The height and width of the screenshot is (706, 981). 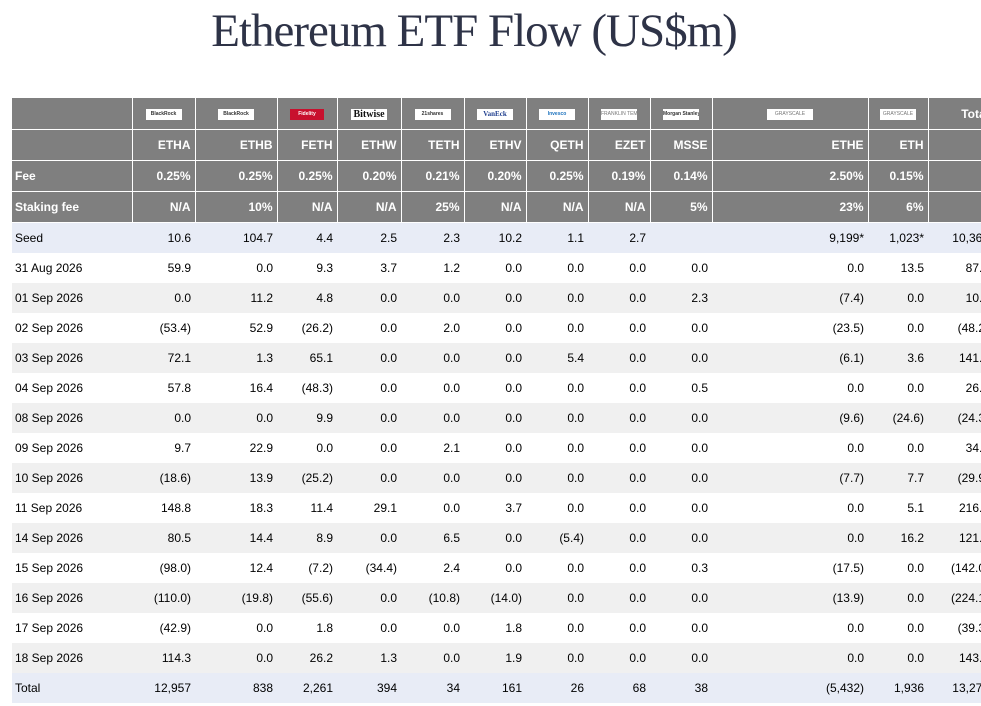 What do you see at coordinates (72, 114) in the screenshot?
I see `corner-cell` at bounding box center [72, 114].